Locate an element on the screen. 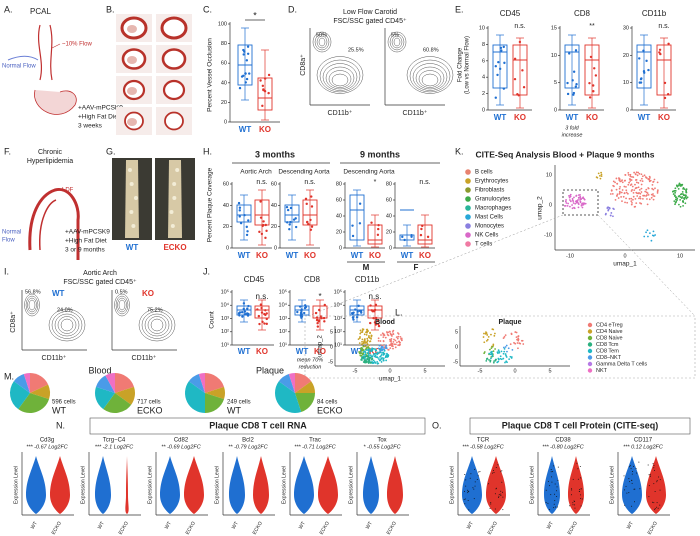  significance: * is located at coordinates (375, 182).